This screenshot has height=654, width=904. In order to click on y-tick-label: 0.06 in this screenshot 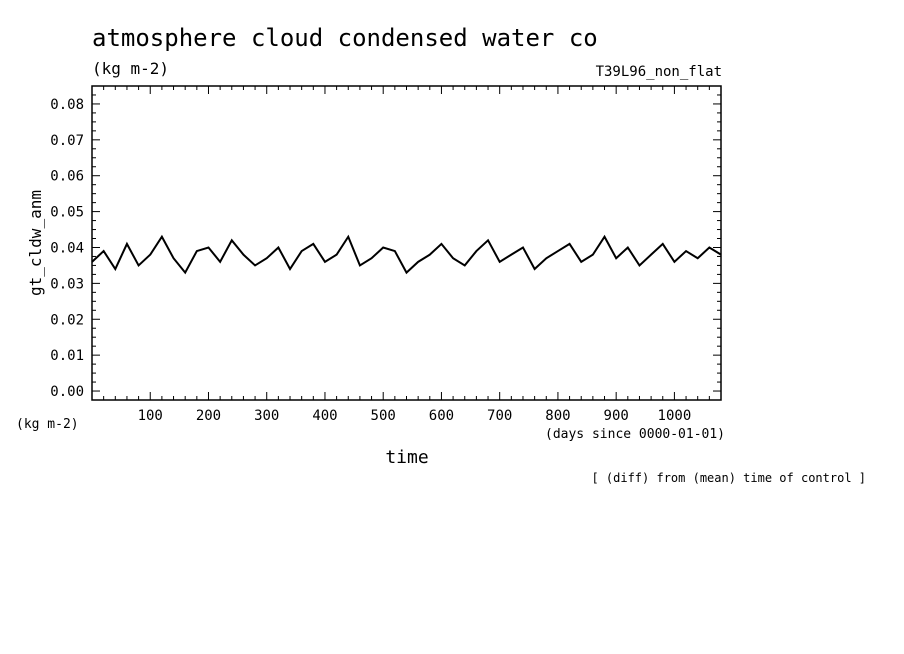, I will do `click(67, 177)`.